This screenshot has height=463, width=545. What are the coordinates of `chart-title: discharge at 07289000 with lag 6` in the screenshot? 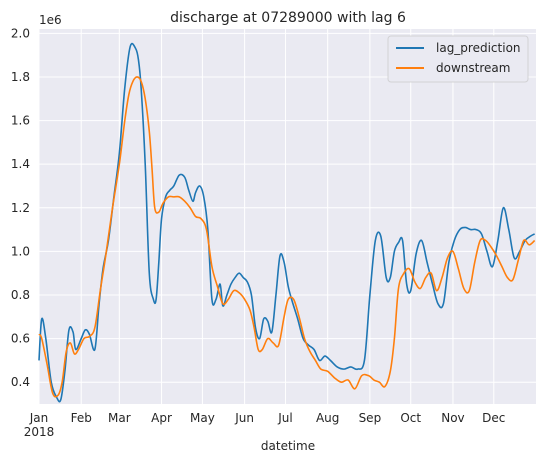 It's located at (288, 18).